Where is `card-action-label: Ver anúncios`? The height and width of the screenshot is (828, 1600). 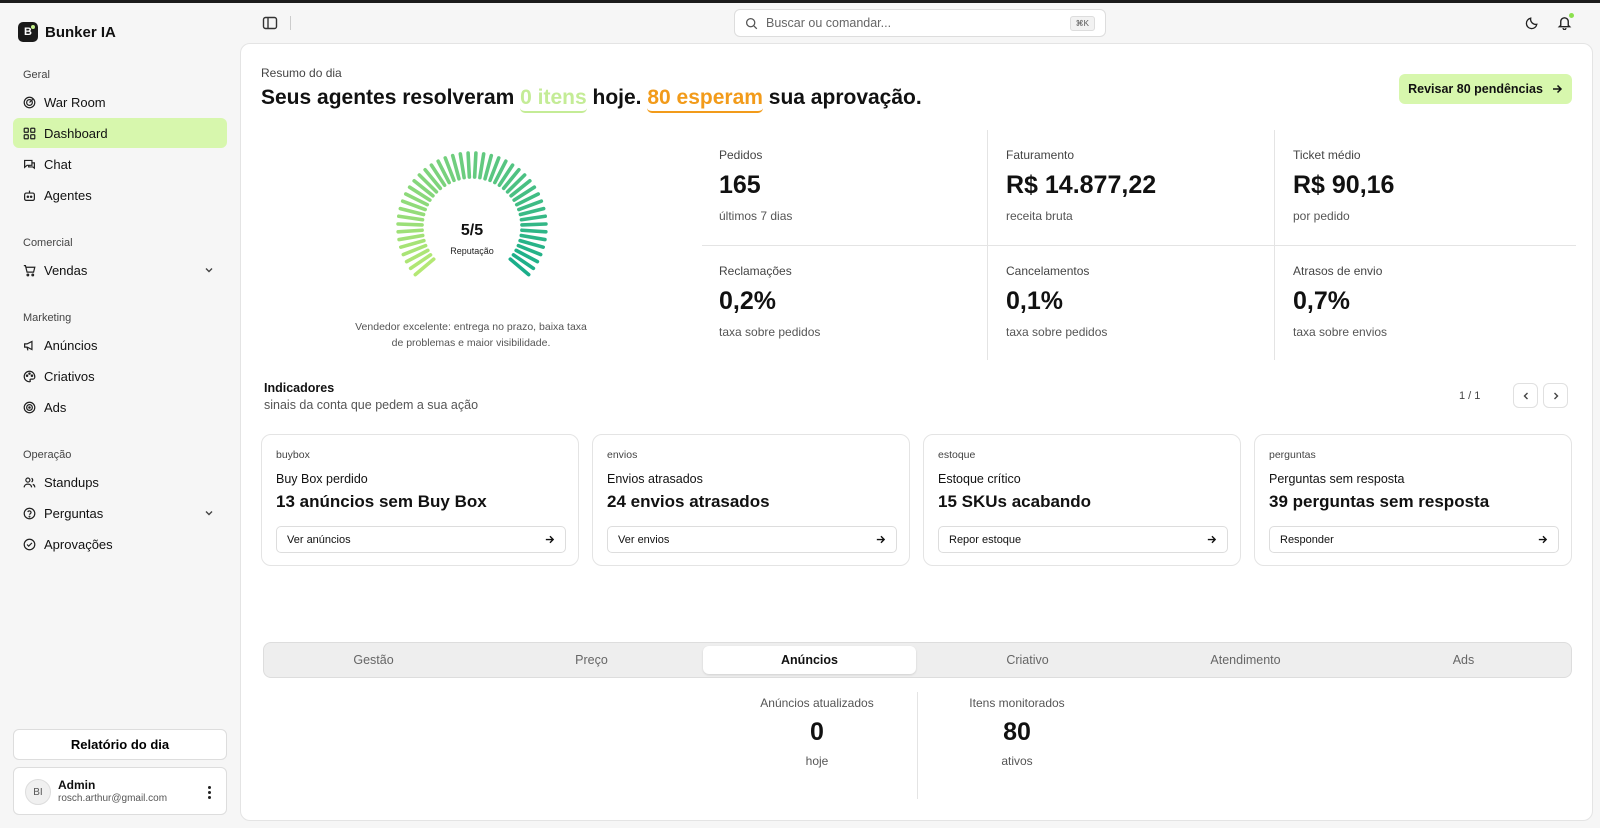
card-action-label: Ver anúncios is located at coordinates (319, 539).